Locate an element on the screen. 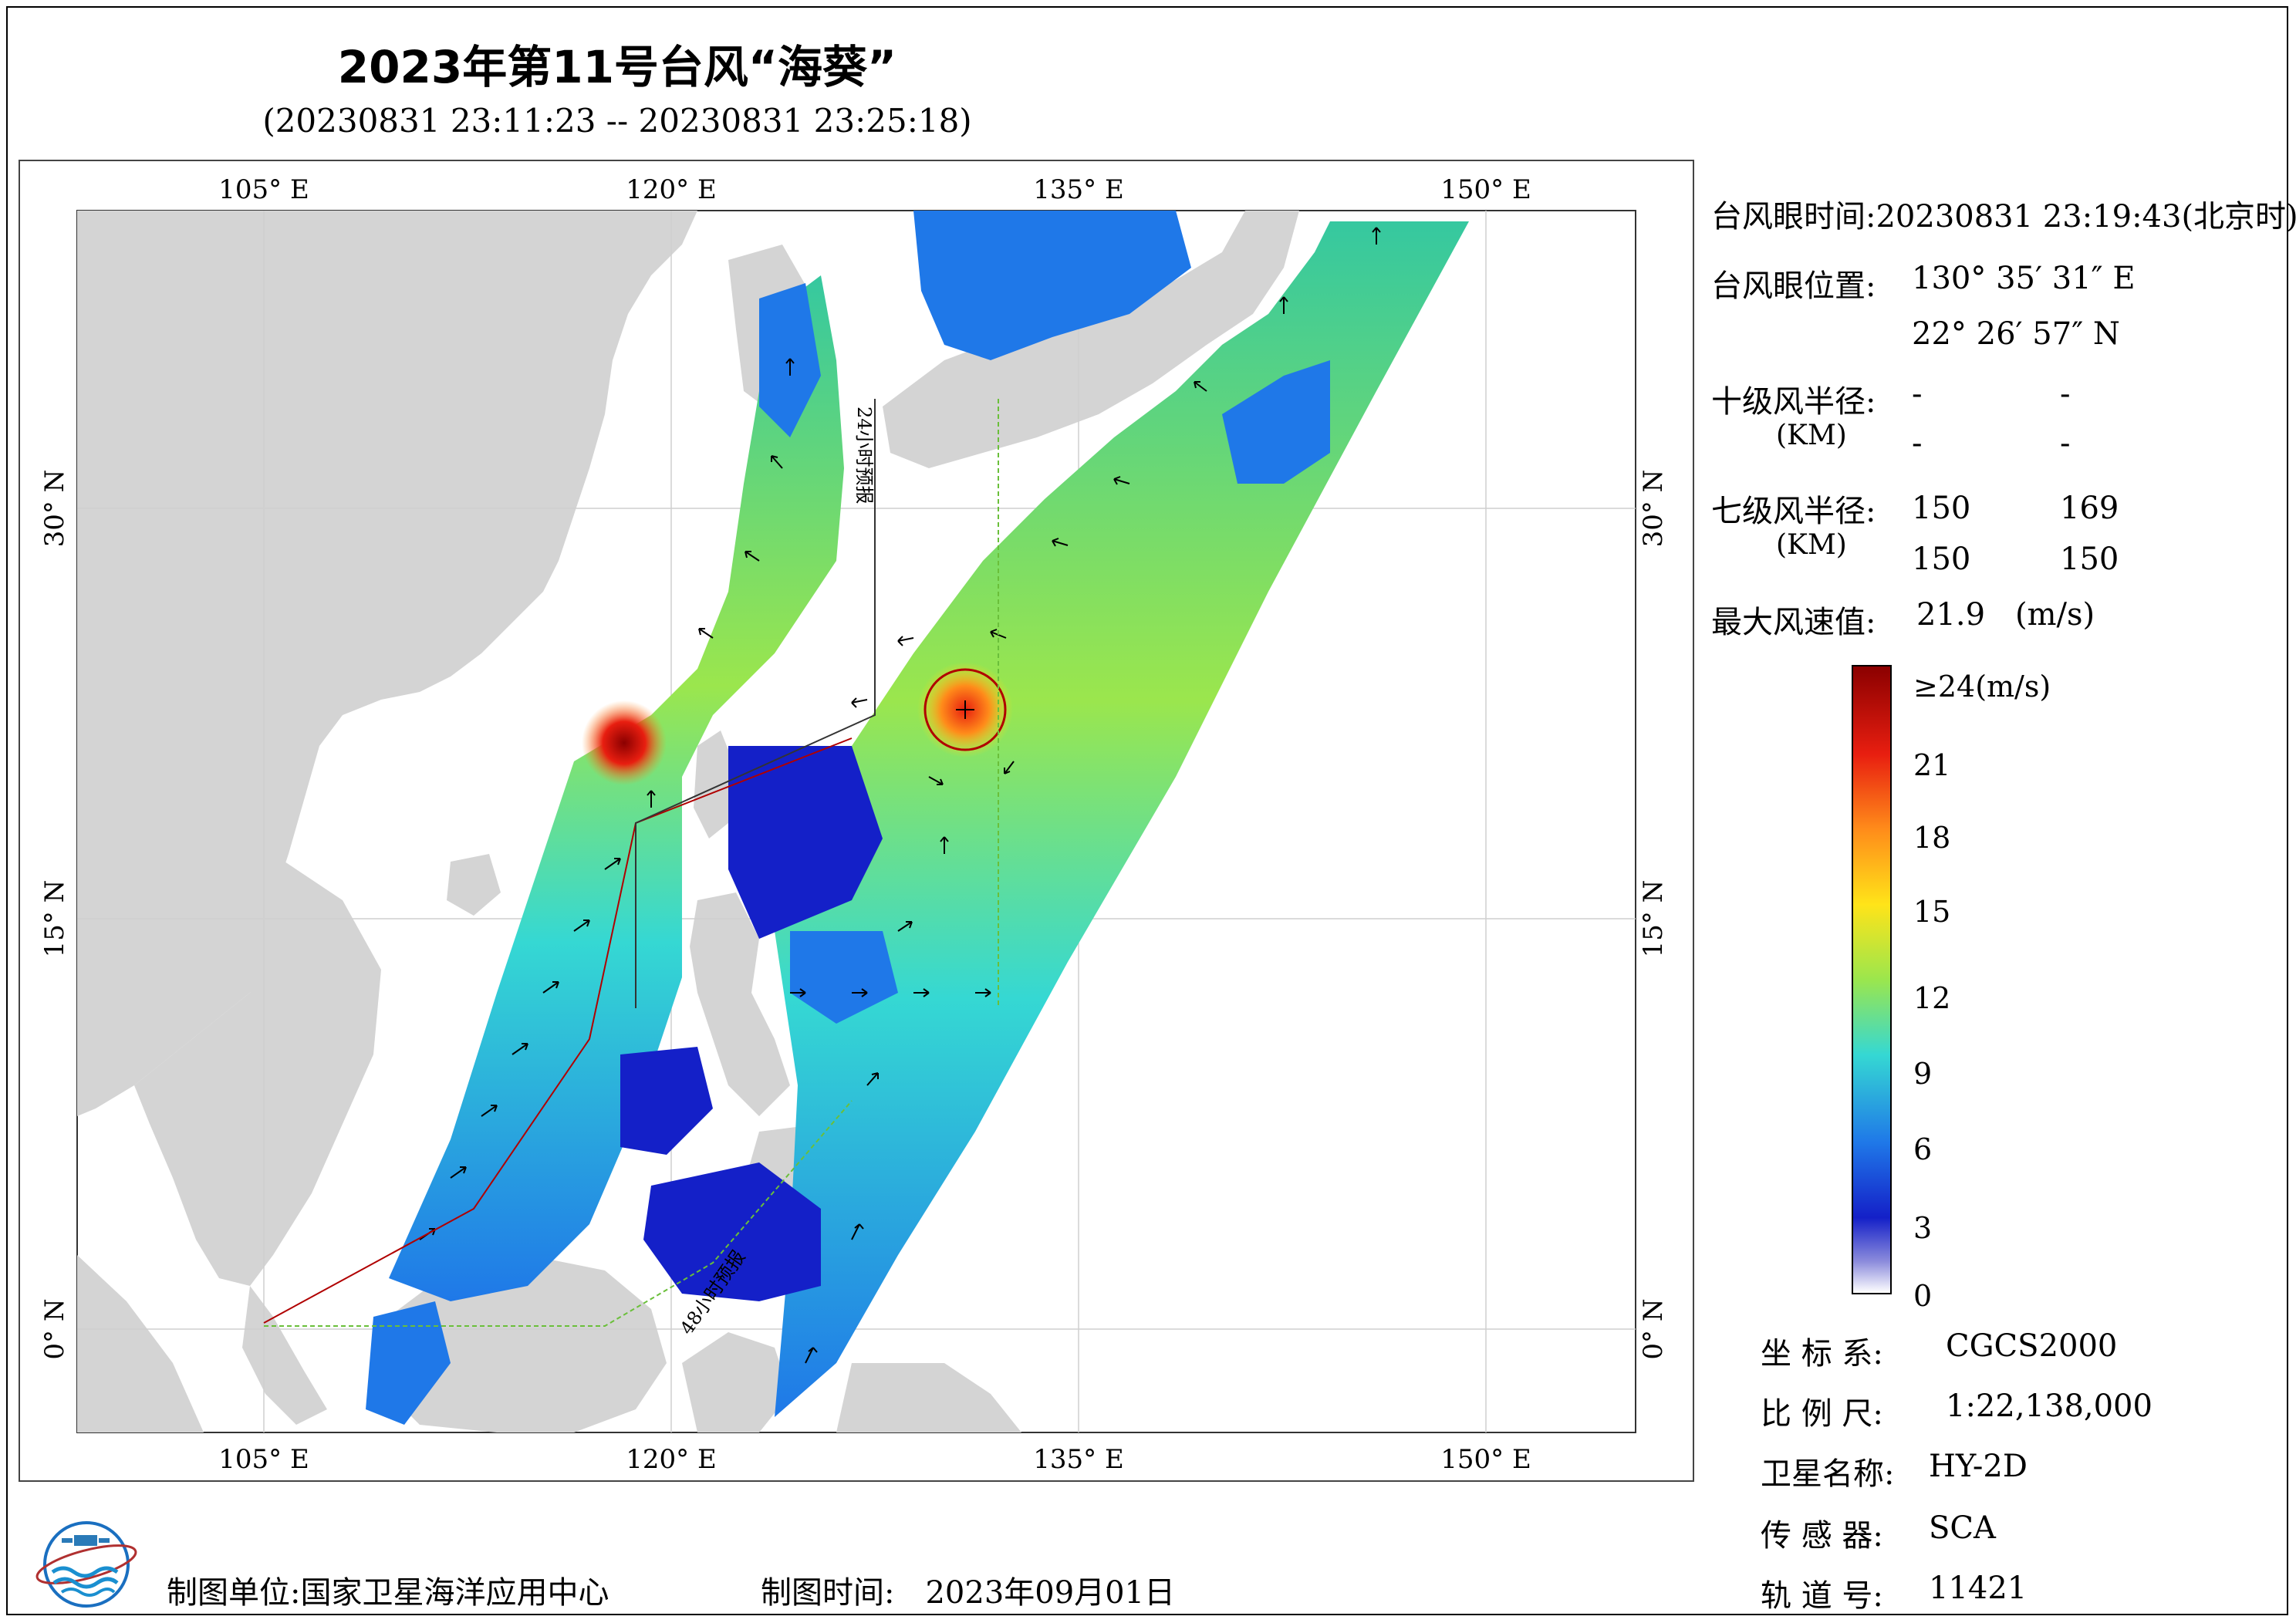 This screenshot has width=2296, height=1623. track-label-24h: 24小时预报 is located at coordinates (864, 455).